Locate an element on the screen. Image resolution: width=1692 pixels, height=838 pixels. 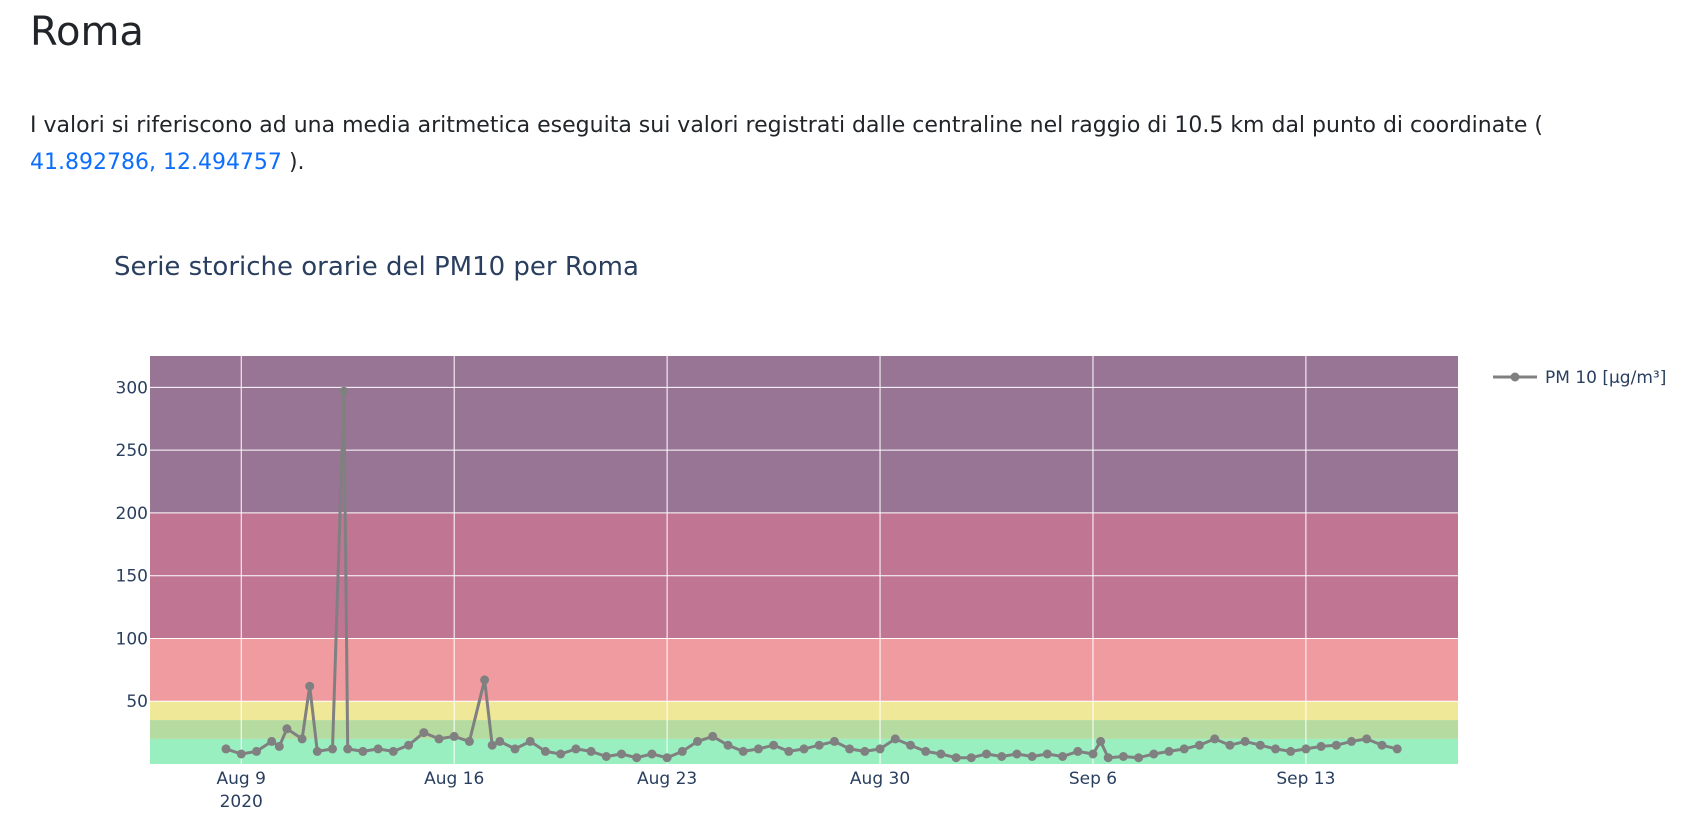
y-tick-label: 200 is located at coordinates (132, 514).